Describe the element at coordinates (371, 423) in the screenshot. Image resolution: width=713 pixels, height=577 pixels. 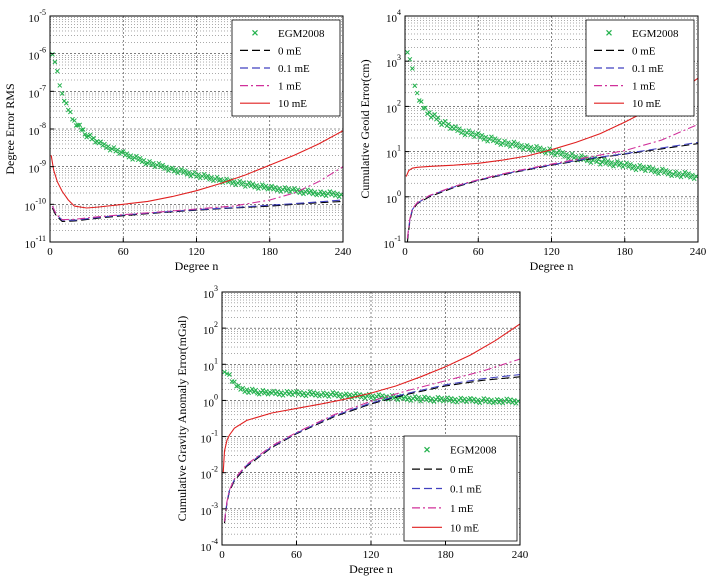
I see `series-group` at that location.